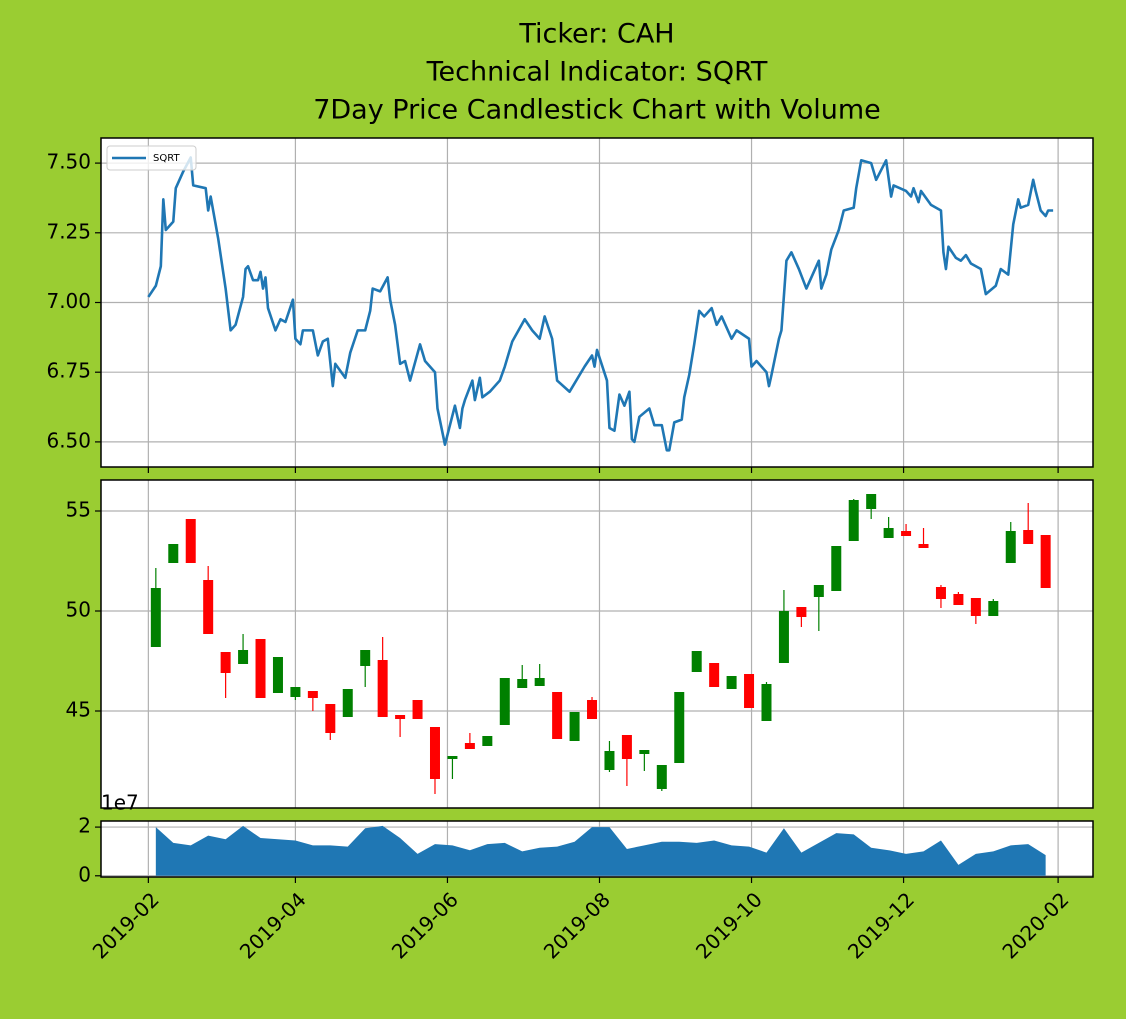 This screenshot has height=1019, width=1126. What do you see at coordinates (68, 162) in the screenshot?
I see `y-tick-label: 7.50` at bounding box center [68, 162].